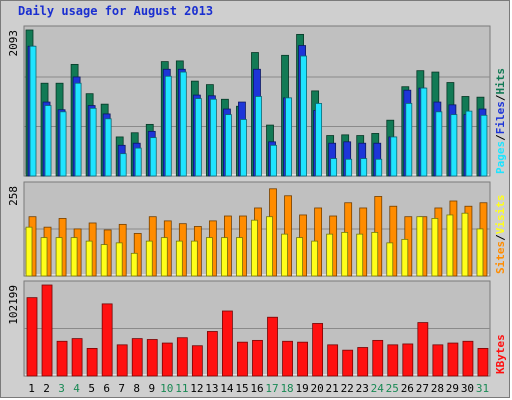 The image size is (512, 400). I want to click on x-tick-label-23: 23, so click(362, 388).